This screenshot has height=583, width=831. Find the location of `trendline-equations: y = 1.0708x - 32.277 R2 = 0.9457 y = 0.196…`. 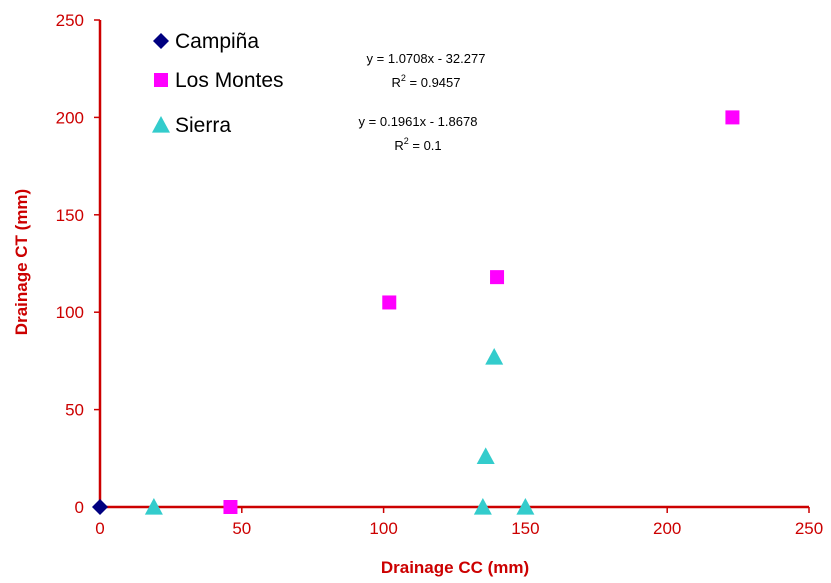

trendline-equations: y = 1.0708x - 32.277 R2 = 0.9457 y = 0.196… is located at coordinates (422, 102).